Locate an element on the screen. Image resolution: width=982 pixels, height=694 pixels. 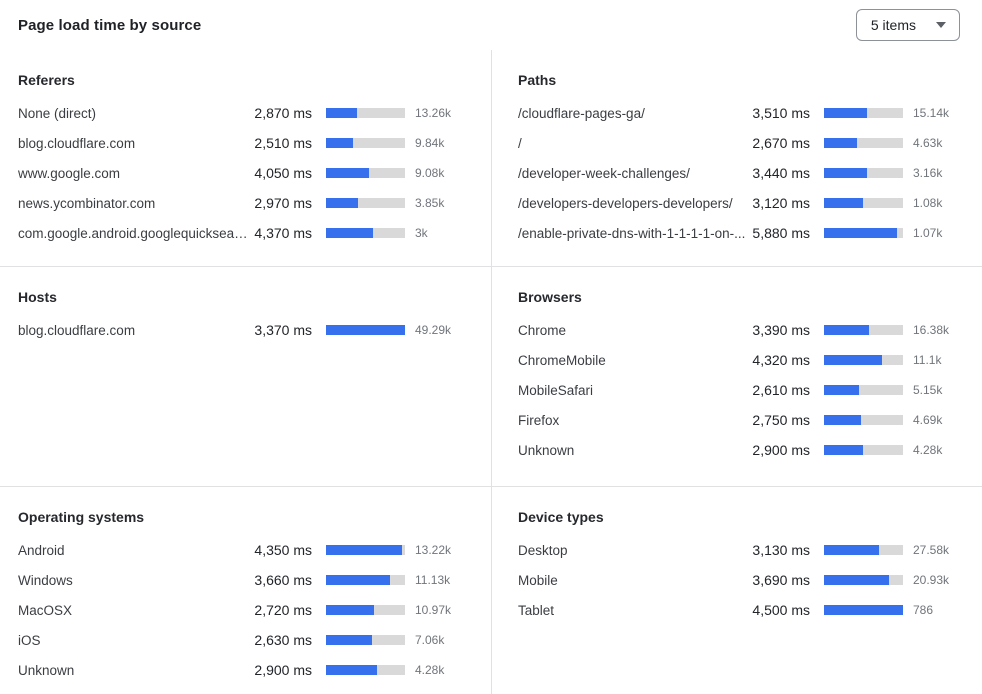
row-ms-value: 2,510 ms is located at coordinates (283, 143).